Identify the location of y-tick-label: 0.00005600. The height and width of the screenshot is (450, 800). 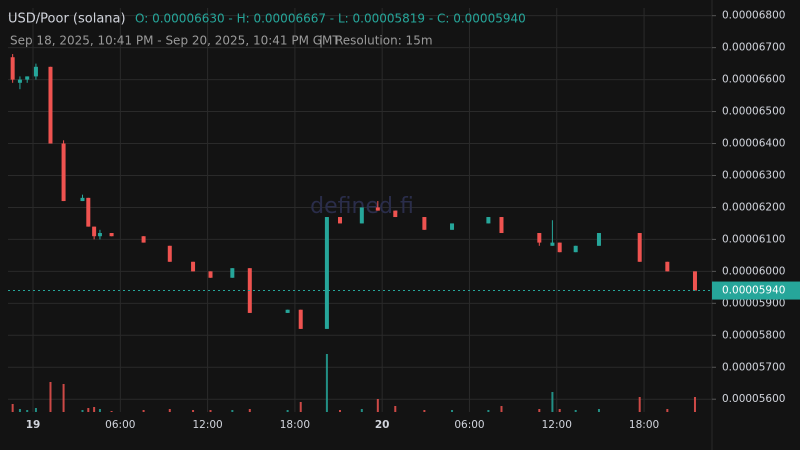
(753, 399).